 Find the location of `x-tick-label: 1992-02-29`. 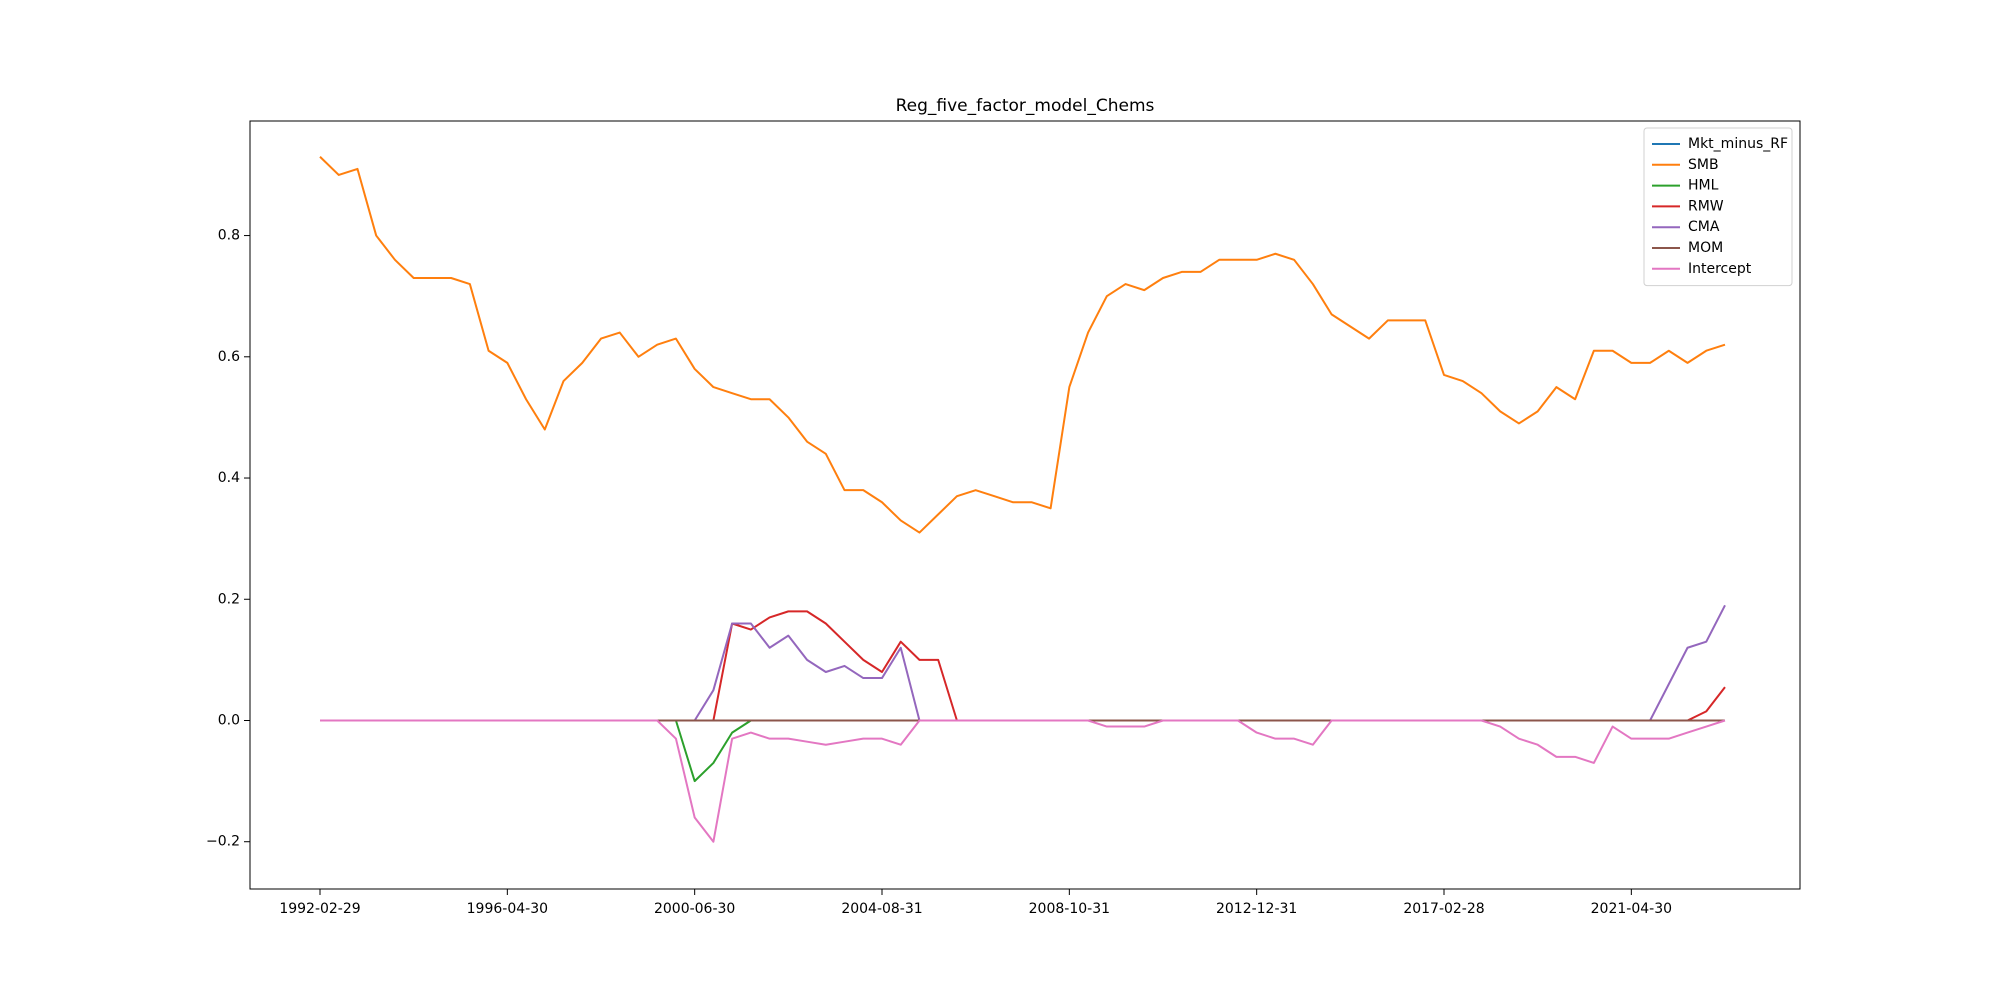

x-tick-label: 1992-02-29 is located at coordinates (319, 909).